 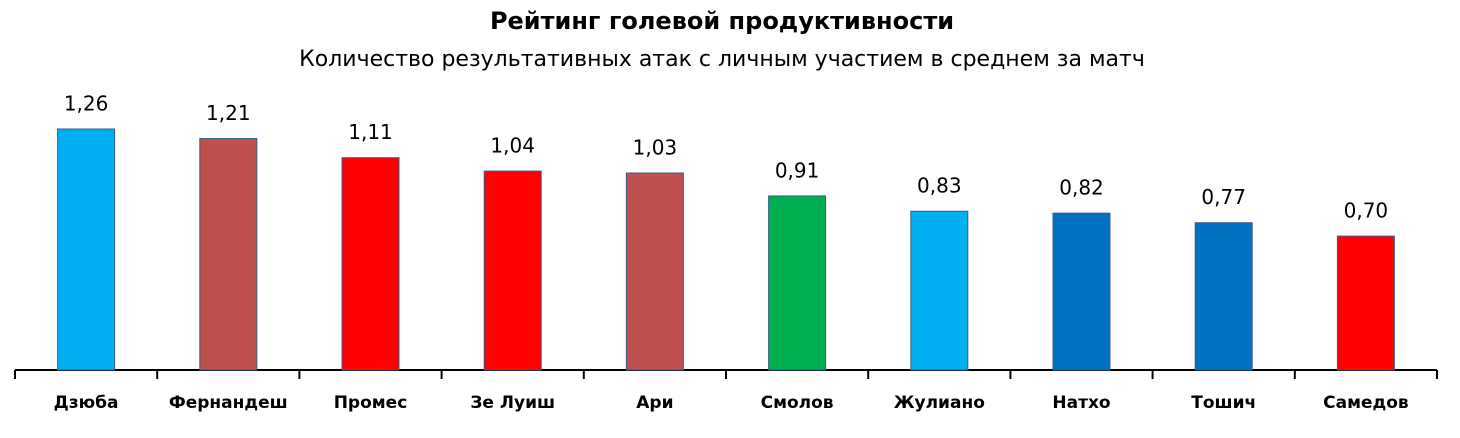 I want to click on value-label: 0,82, so click(x=1081, y=188).